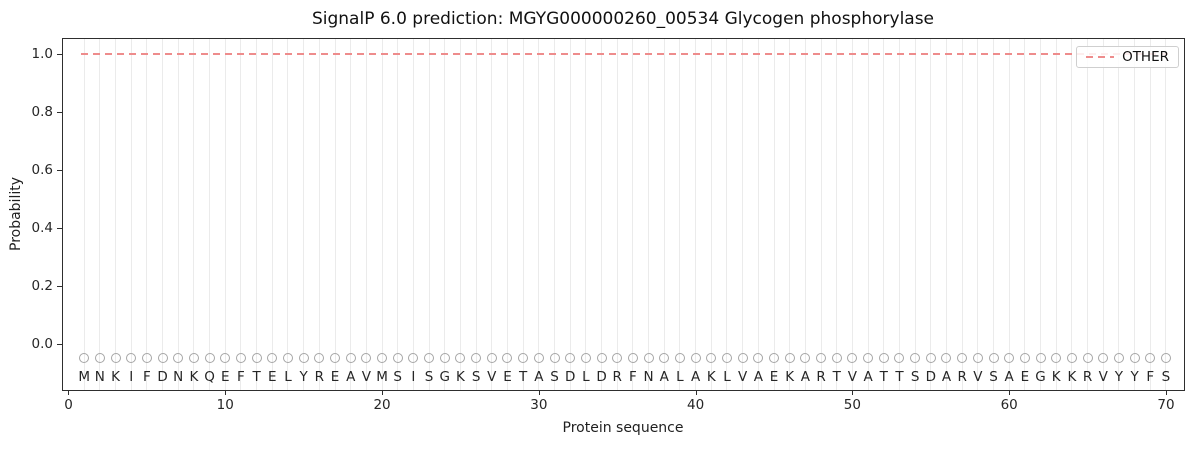  What do you see at coordinates (178, 376) in the screenshot?
I see `residue-letter-7: N` at bounding box center [178, 376].